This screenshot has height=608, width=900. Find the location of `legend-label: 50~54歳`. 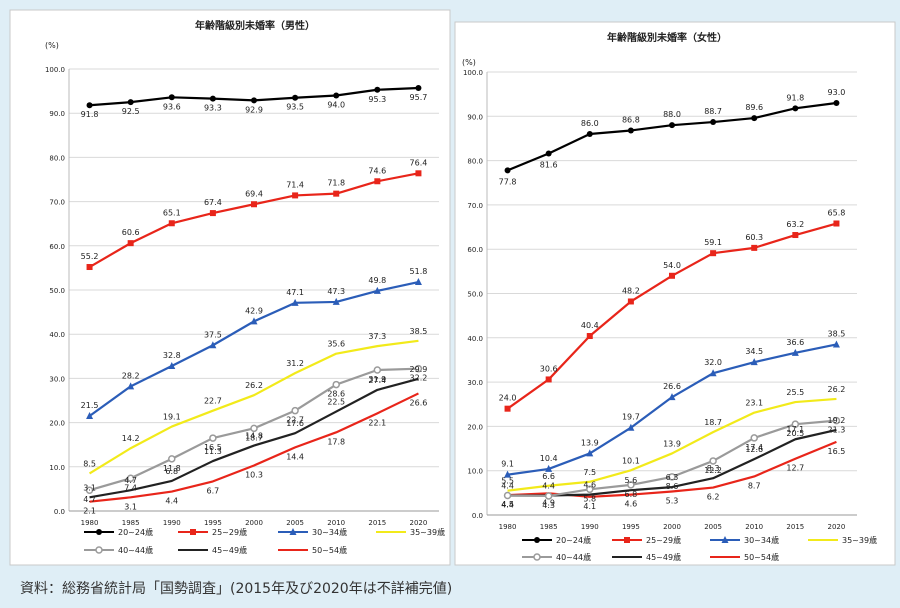

legend-label: 50~54歳 is located at coordinates (761, 557).